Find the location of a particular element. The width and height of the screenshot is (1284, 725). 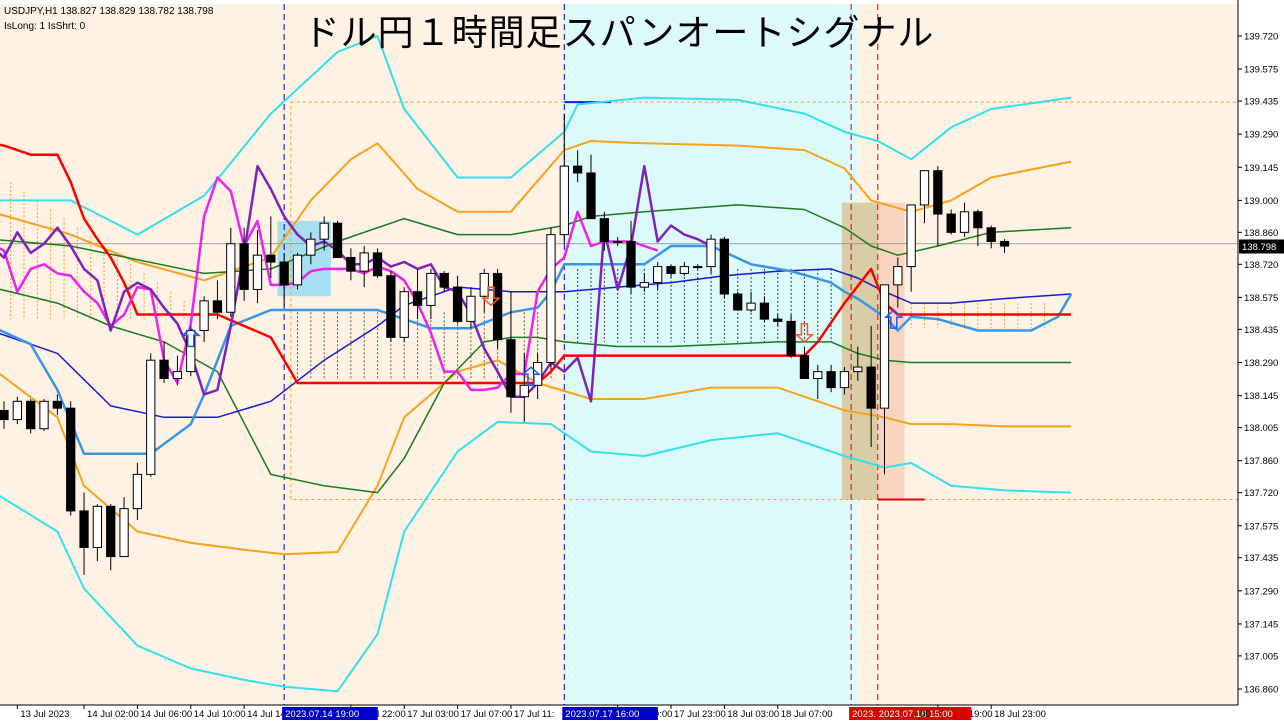

current-price-label: 138.798 is located at coordinates (1259, 247).